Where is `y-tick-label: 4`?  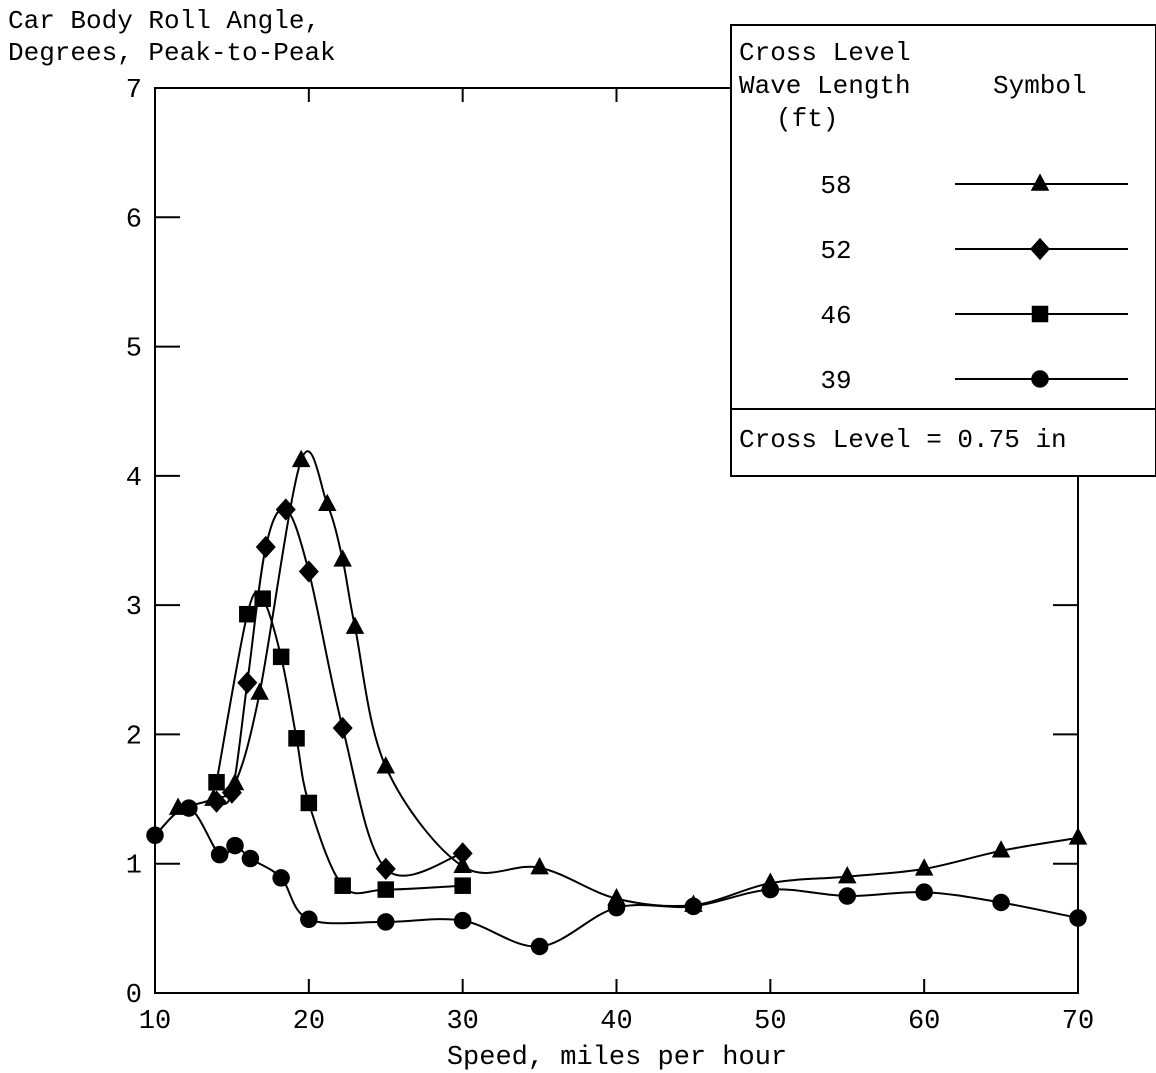
y-tick-label: 4 is located at coordinates (134, 479).